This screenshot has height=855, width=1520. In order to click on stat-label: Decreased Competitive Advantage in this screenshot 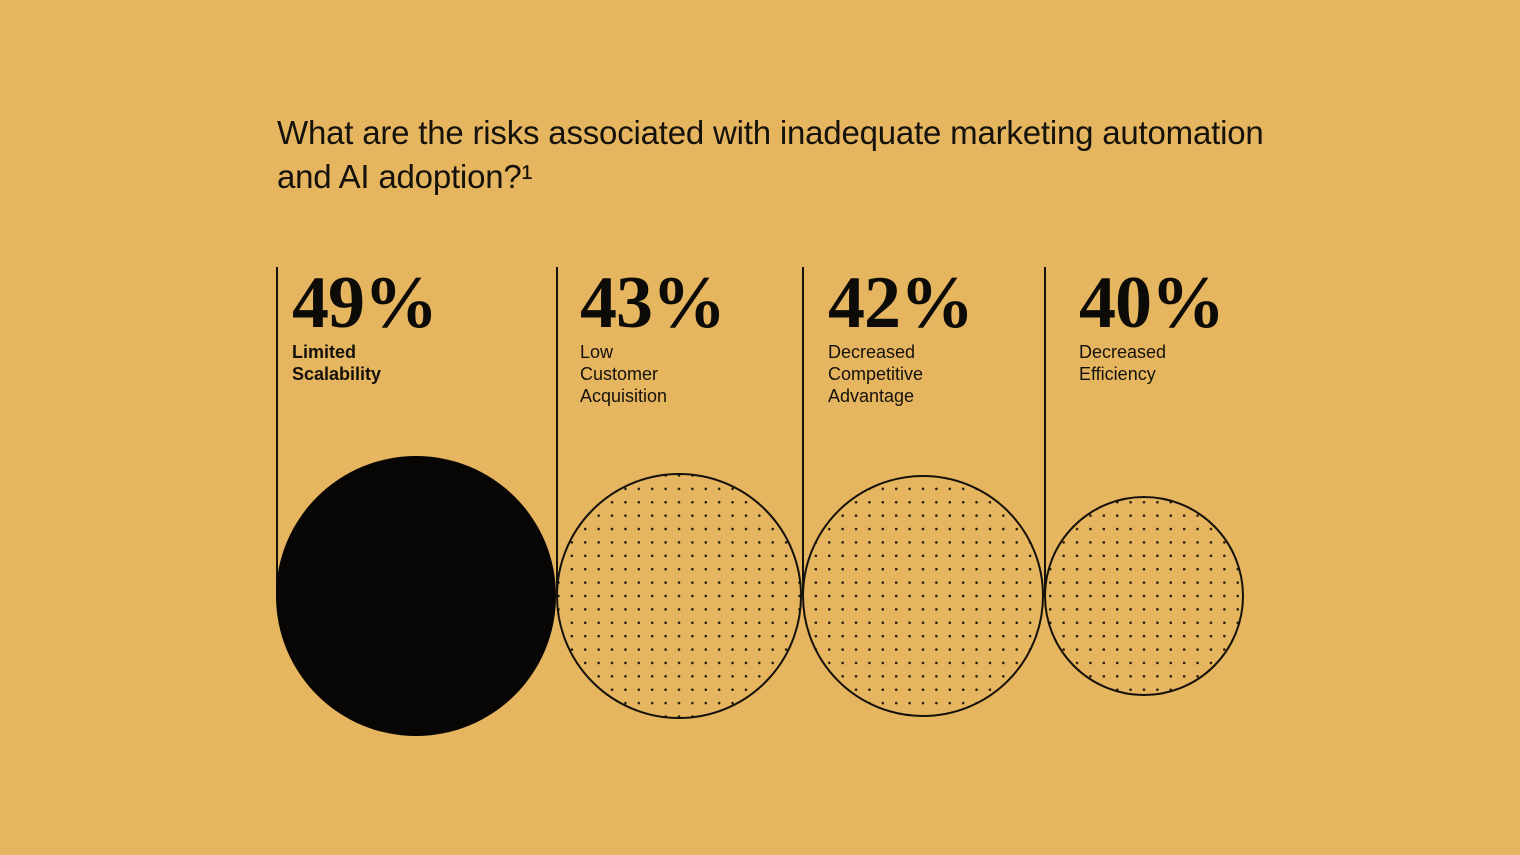, I will do `click(876, 374)`.